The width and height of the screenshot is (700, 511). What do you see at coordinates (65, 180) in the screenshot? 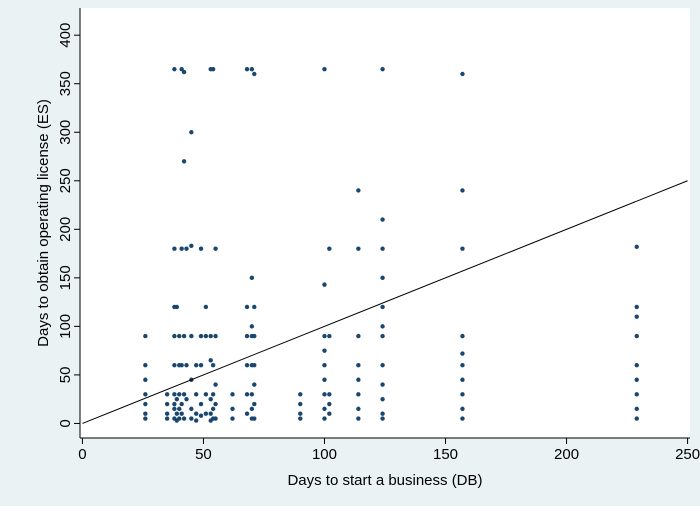
I see `y-tick-label: 250` at bounding box center [65, 180].